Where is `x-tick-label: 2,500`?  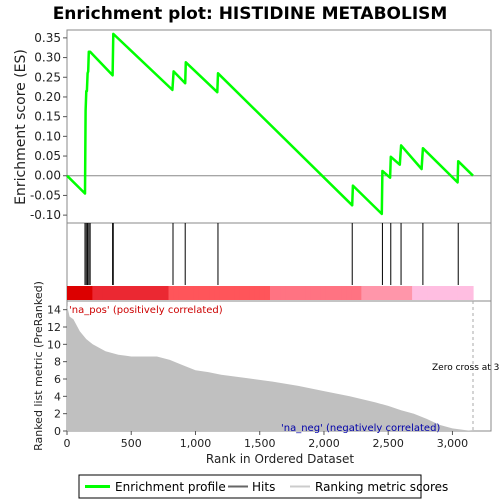 x-tick-label: 2,500 is located at coordinates (388, 443).